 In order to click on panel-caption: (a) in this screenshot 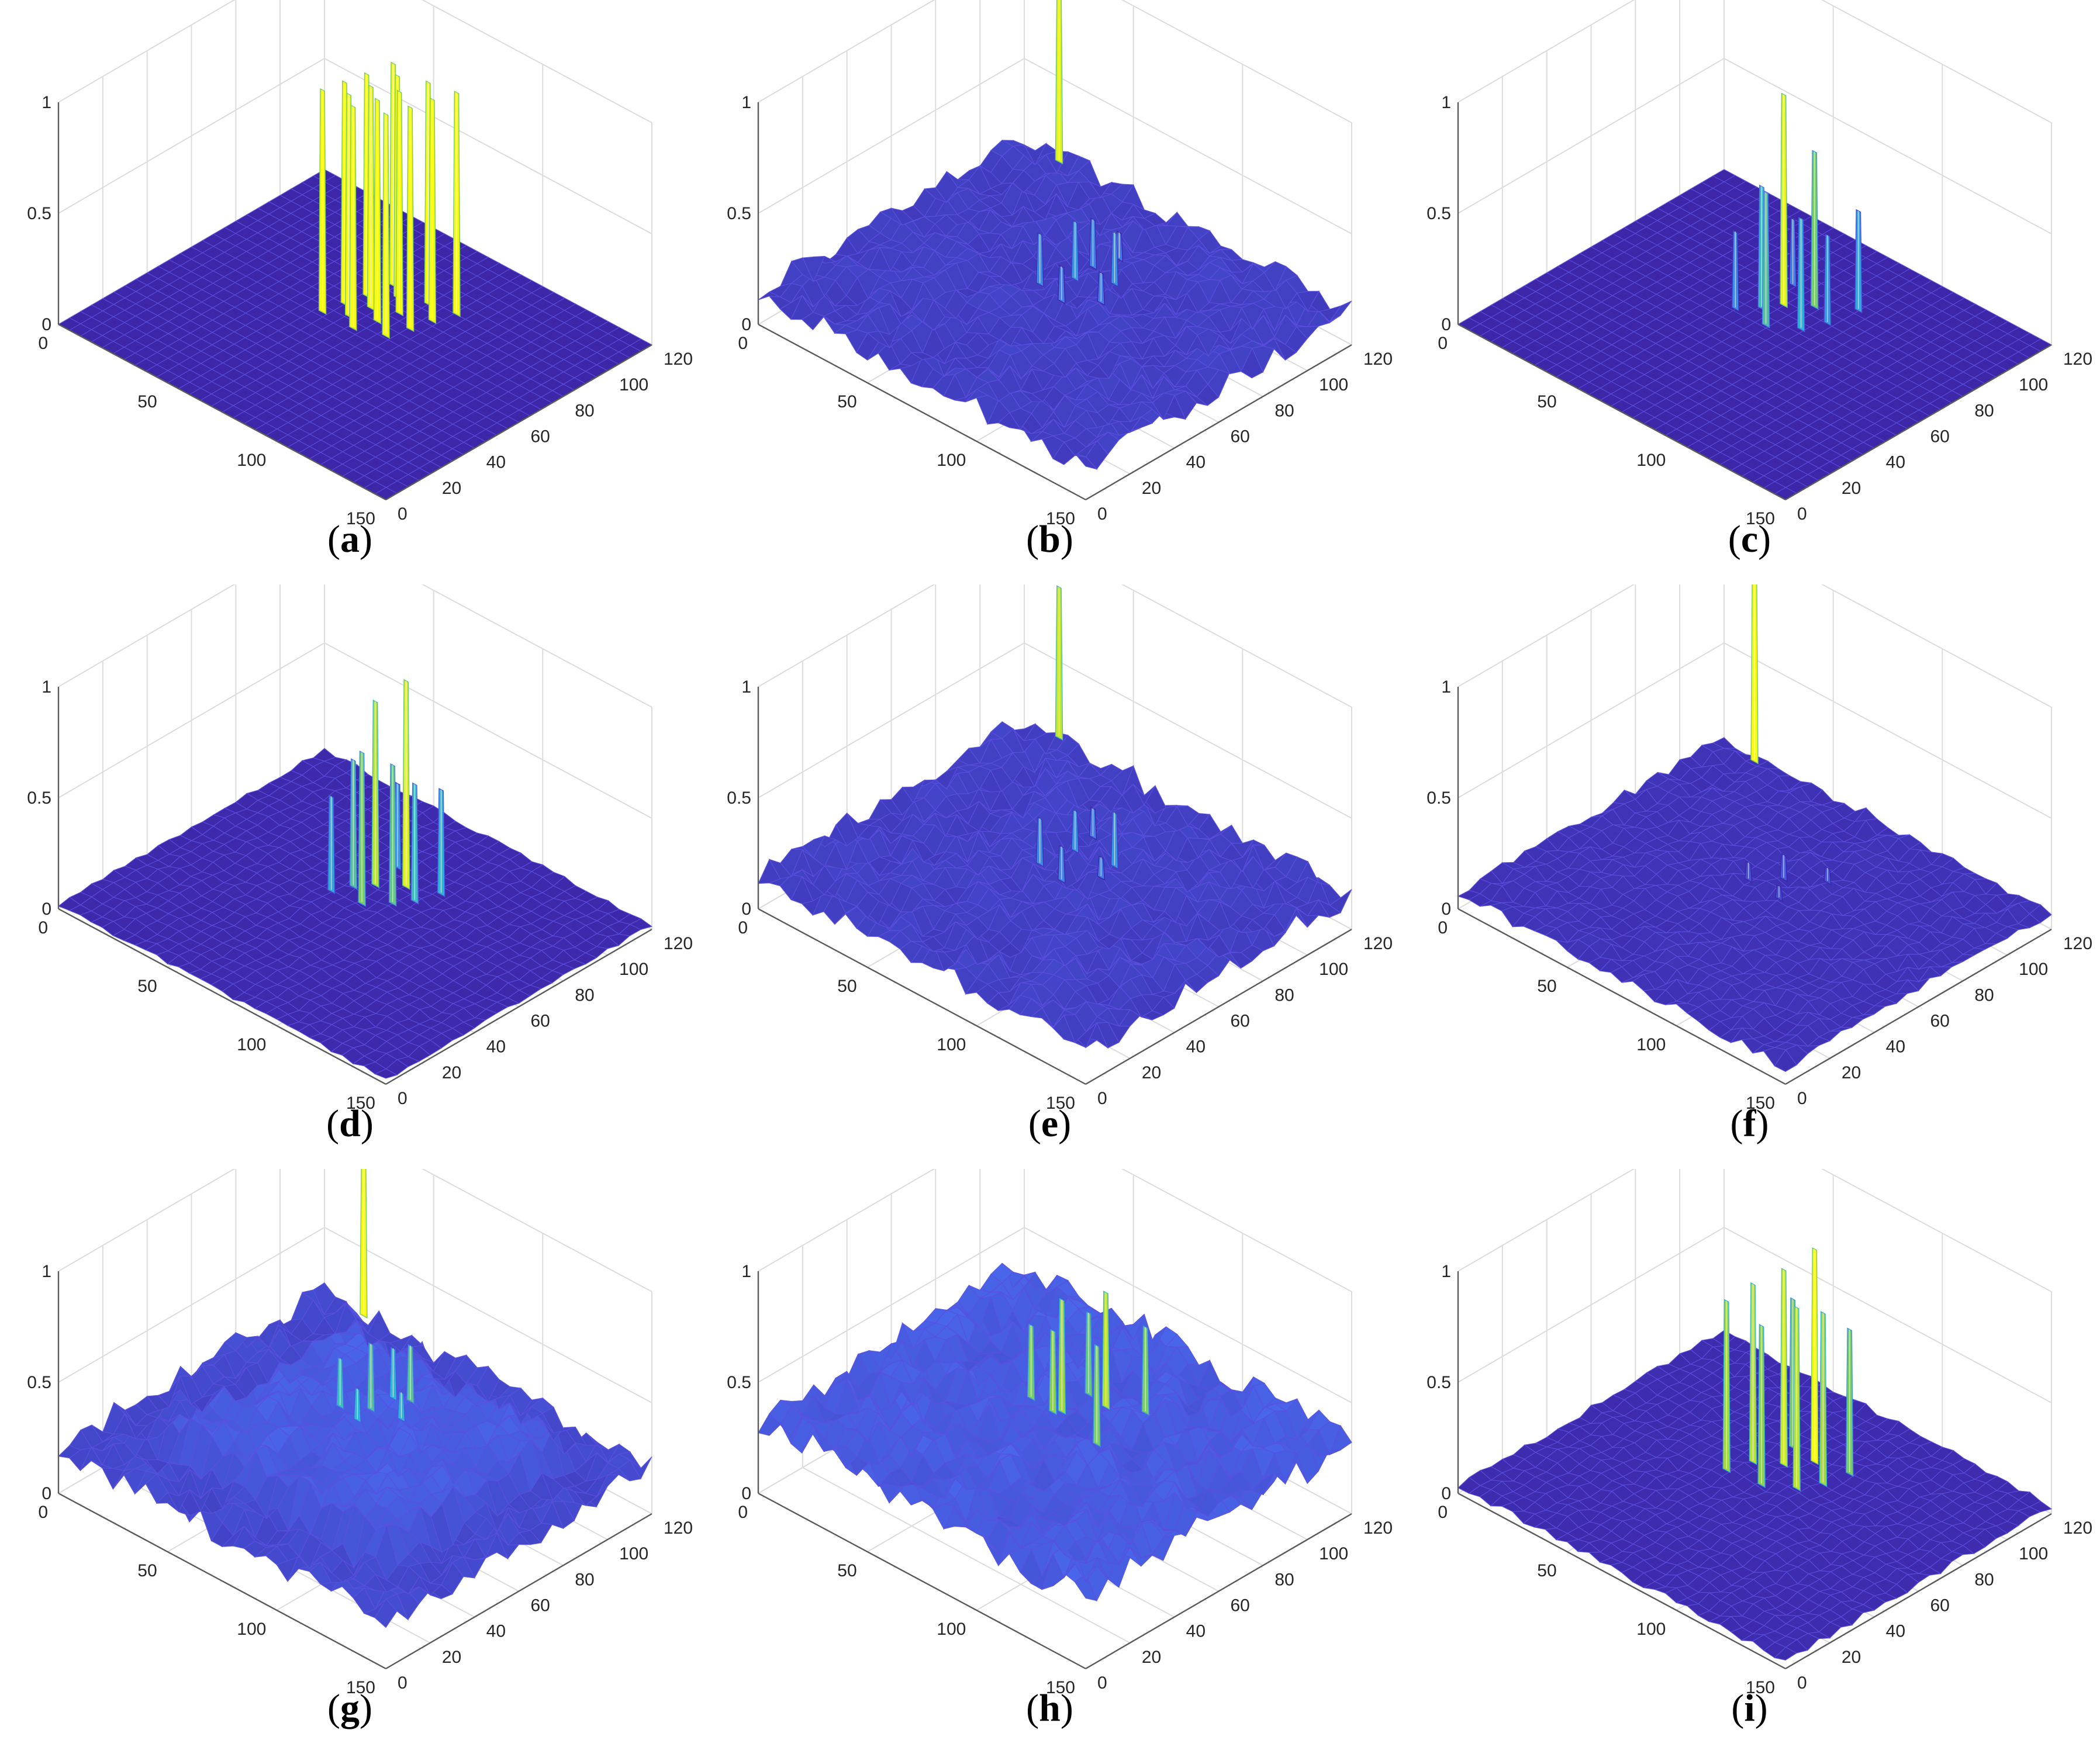, I will do `click(349, 539)`.